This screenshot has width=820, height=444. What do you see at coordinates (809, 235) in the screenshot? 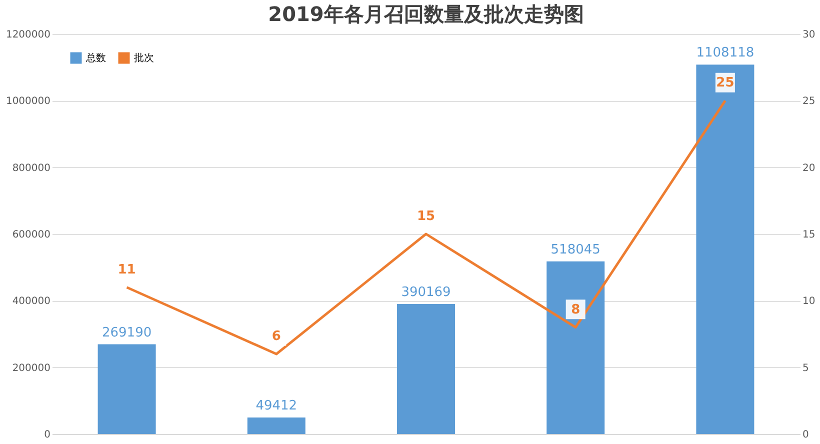
I see `y2-tick-label: 15` at bounding box center [809, 235].